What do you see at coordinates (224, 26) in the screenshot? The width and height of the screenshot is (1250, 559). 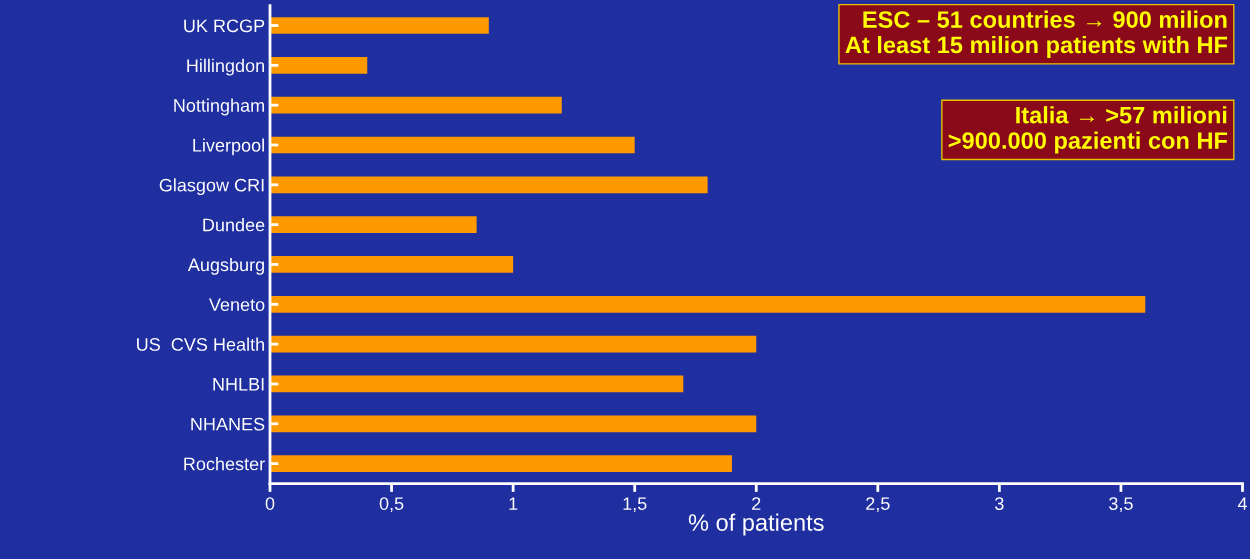 I see `y-tick-label: UK RCGP` at bounding box center [224, 26].